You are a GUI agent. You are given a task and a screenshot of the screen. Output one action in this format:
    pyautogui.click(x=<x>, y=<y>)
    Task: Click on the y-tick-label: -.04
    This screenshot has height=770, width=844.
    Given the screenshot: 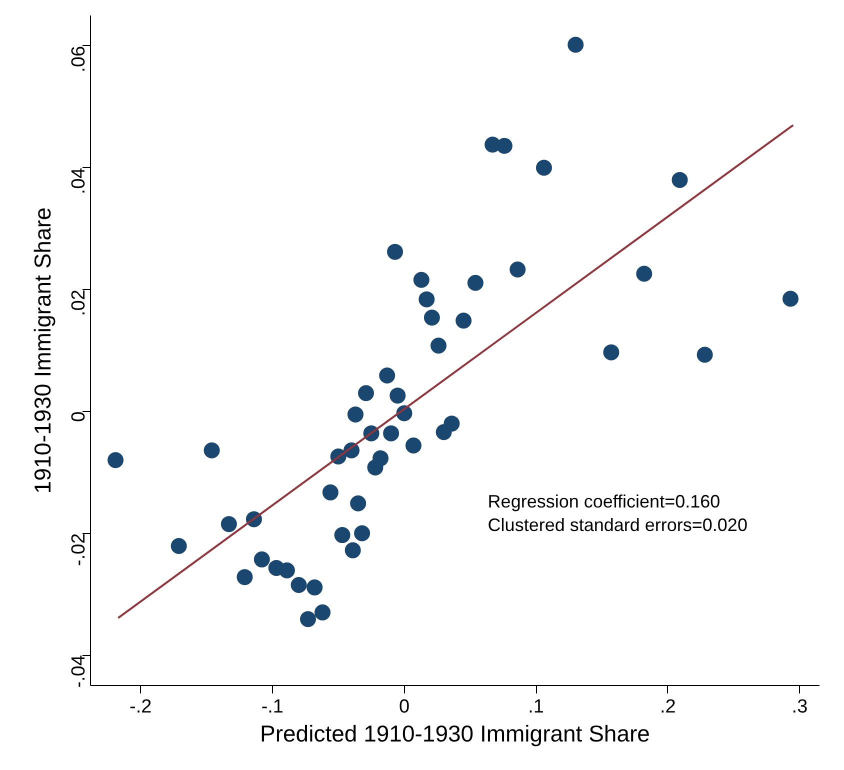 What is the action you would take?
    pyautogui.click(x=79, y=671)
    